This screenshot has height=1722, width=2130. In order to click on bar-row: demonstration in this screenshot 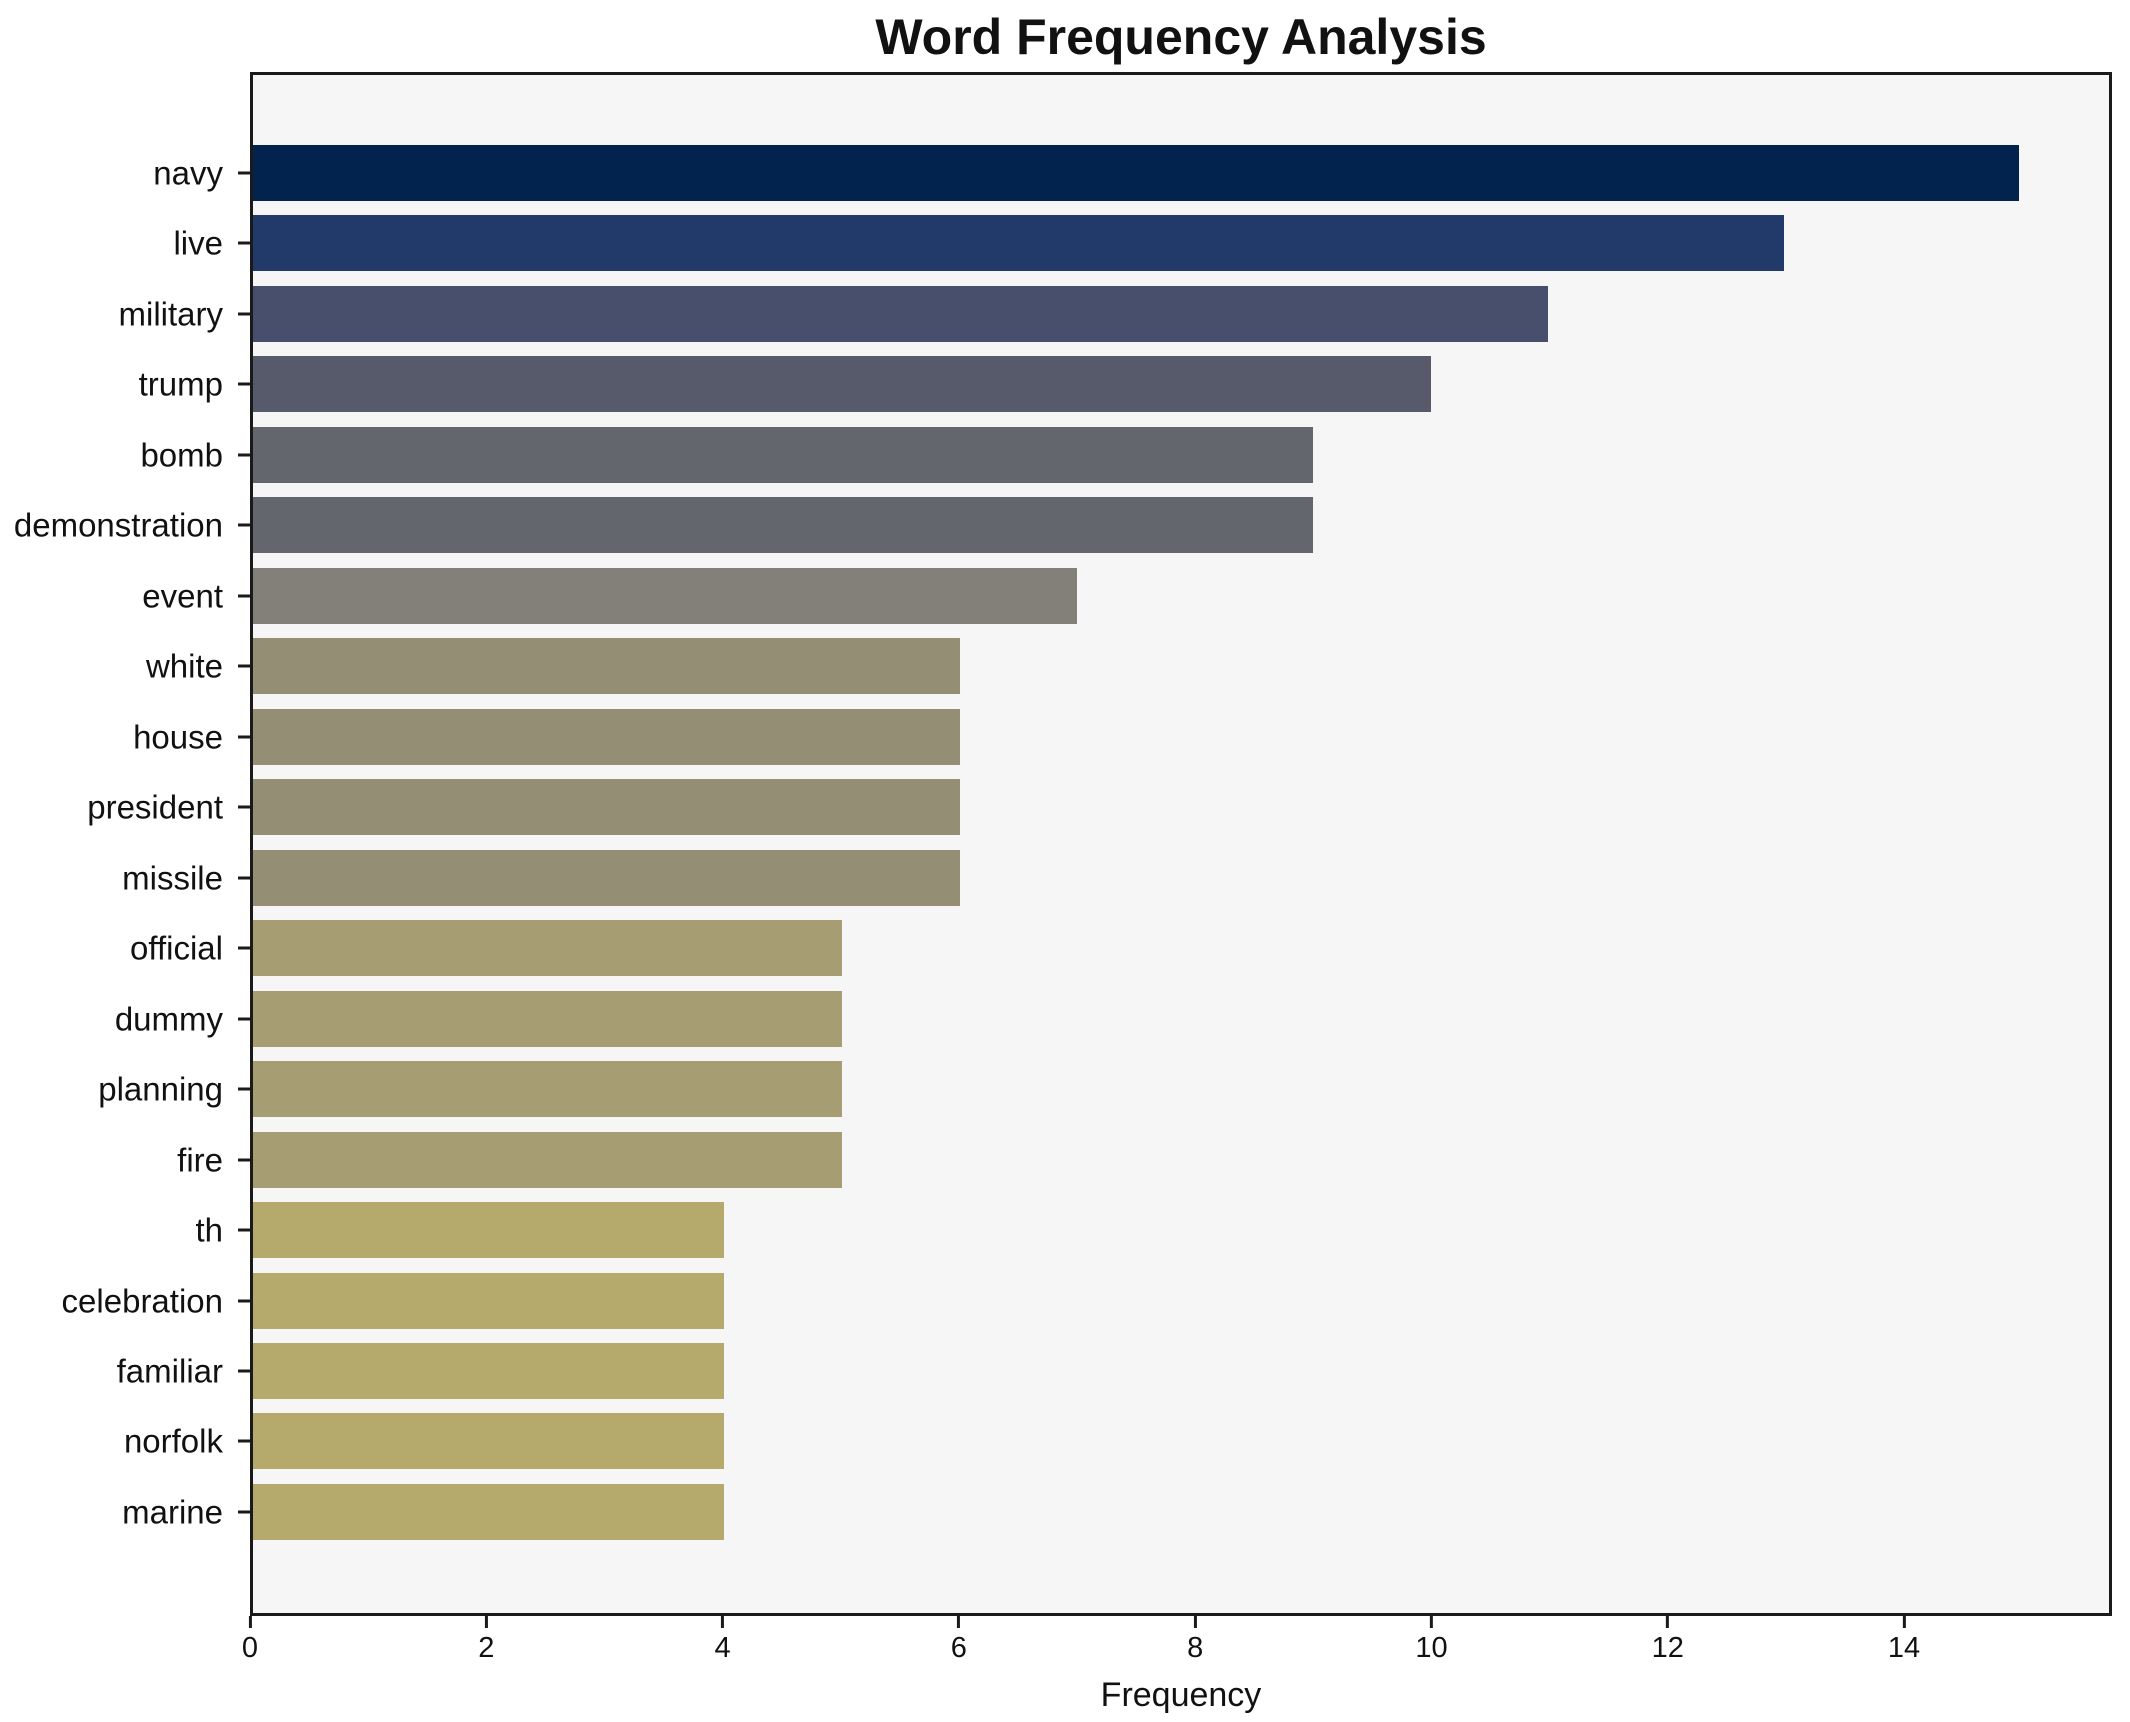, I will do `click(1061, 525)`.